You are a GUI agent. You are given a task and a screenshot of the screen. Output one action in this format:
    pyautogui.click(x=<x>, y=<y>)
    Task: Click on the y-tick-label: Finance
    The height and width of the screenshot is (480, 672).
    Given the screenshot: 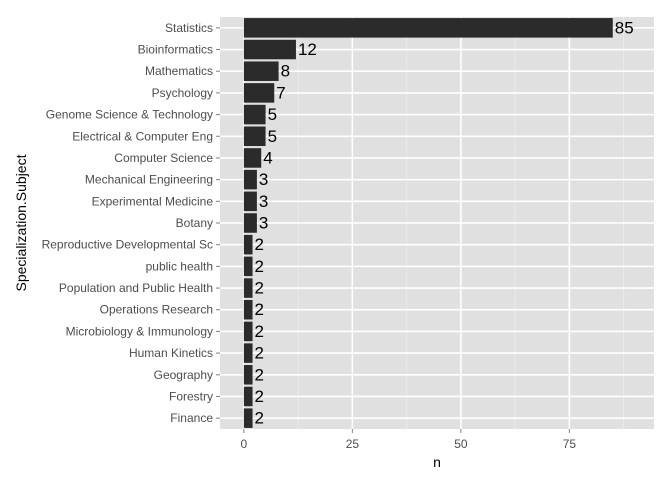 What is the action you would take?
    pyautogui.click(x=191, y=418)
    